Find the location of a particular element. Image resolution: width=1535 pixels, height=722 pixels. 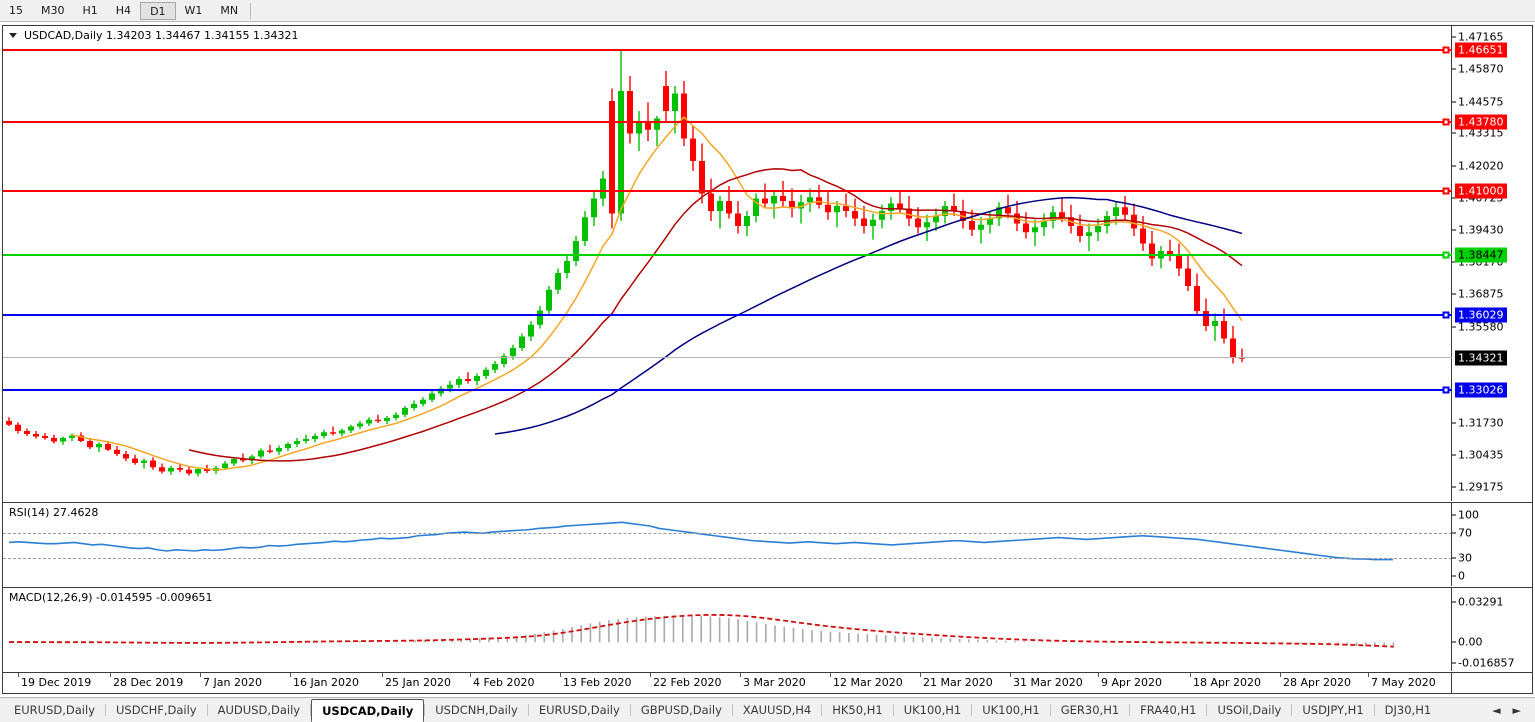

price-axis-tick-label: 1.39430 is located at coordinates (1481, 230).